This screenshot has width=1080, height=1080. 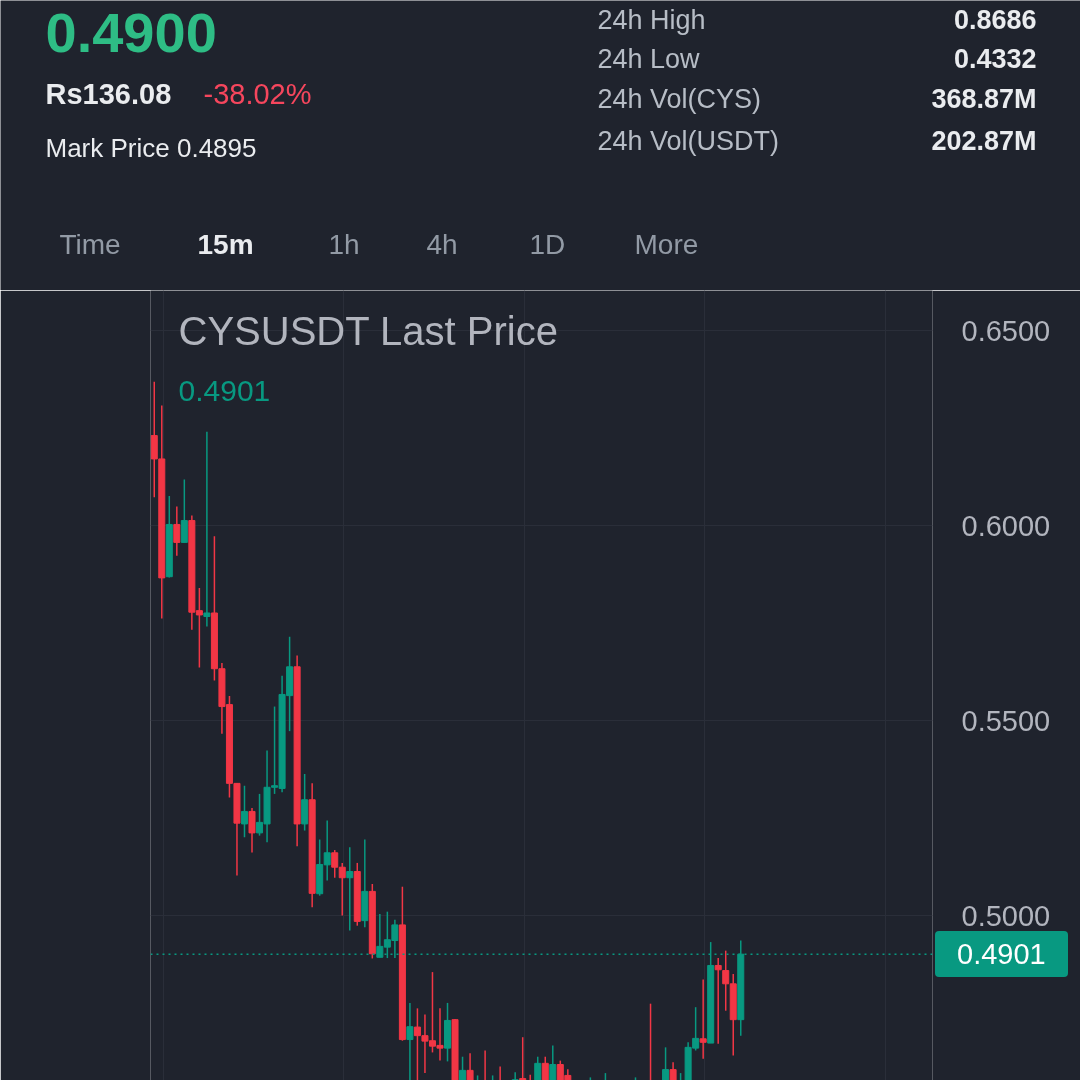 I want to click on text: -38.02%, so click(x=257, y=93).